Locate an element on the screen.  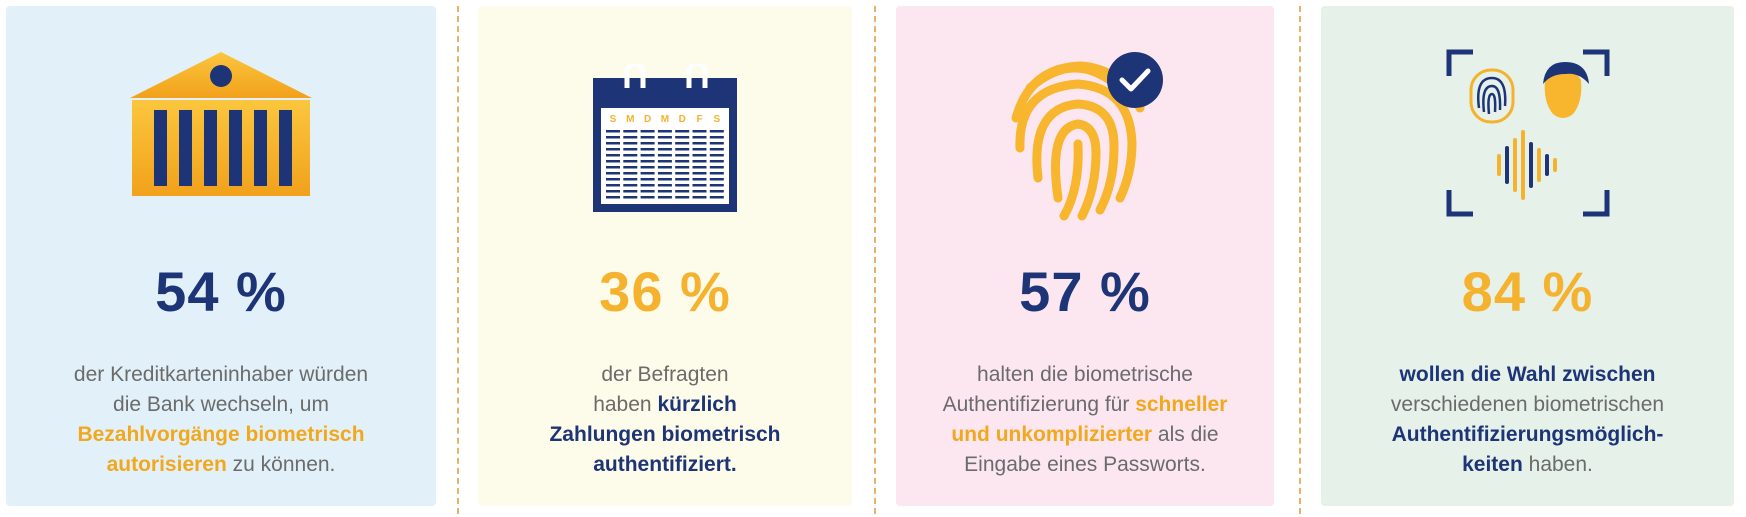
description-line: Zahlungen biometrisch is located at coordinates (665, 435).